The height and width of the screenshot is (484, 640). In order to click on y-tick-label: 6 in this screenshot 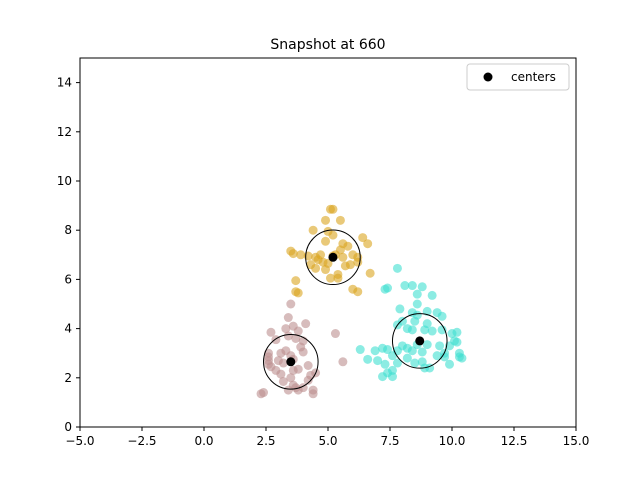, I will do `click(68, 279)`.